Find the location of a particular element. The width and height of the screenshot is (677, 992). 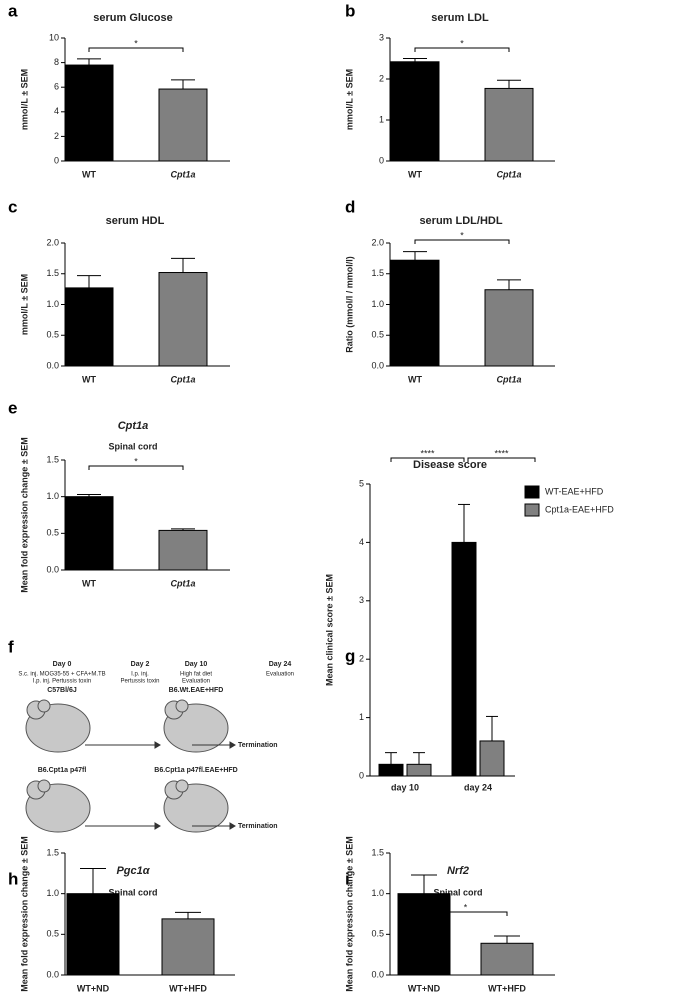

y-tick-label: 6 is located at coordinates (56, 87).